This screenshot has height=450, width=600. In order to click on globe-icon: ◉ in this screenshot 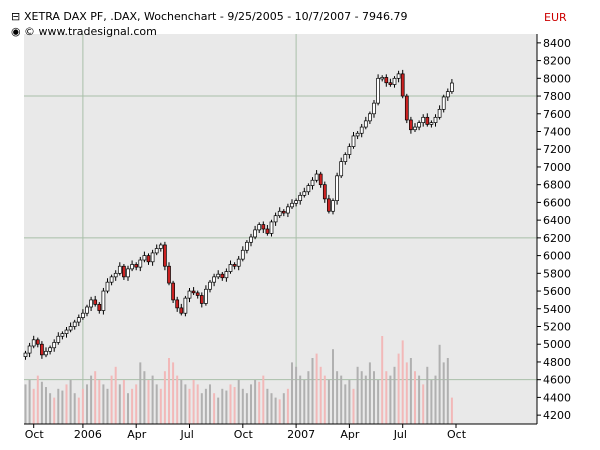, I will do `click(16, 31)`.